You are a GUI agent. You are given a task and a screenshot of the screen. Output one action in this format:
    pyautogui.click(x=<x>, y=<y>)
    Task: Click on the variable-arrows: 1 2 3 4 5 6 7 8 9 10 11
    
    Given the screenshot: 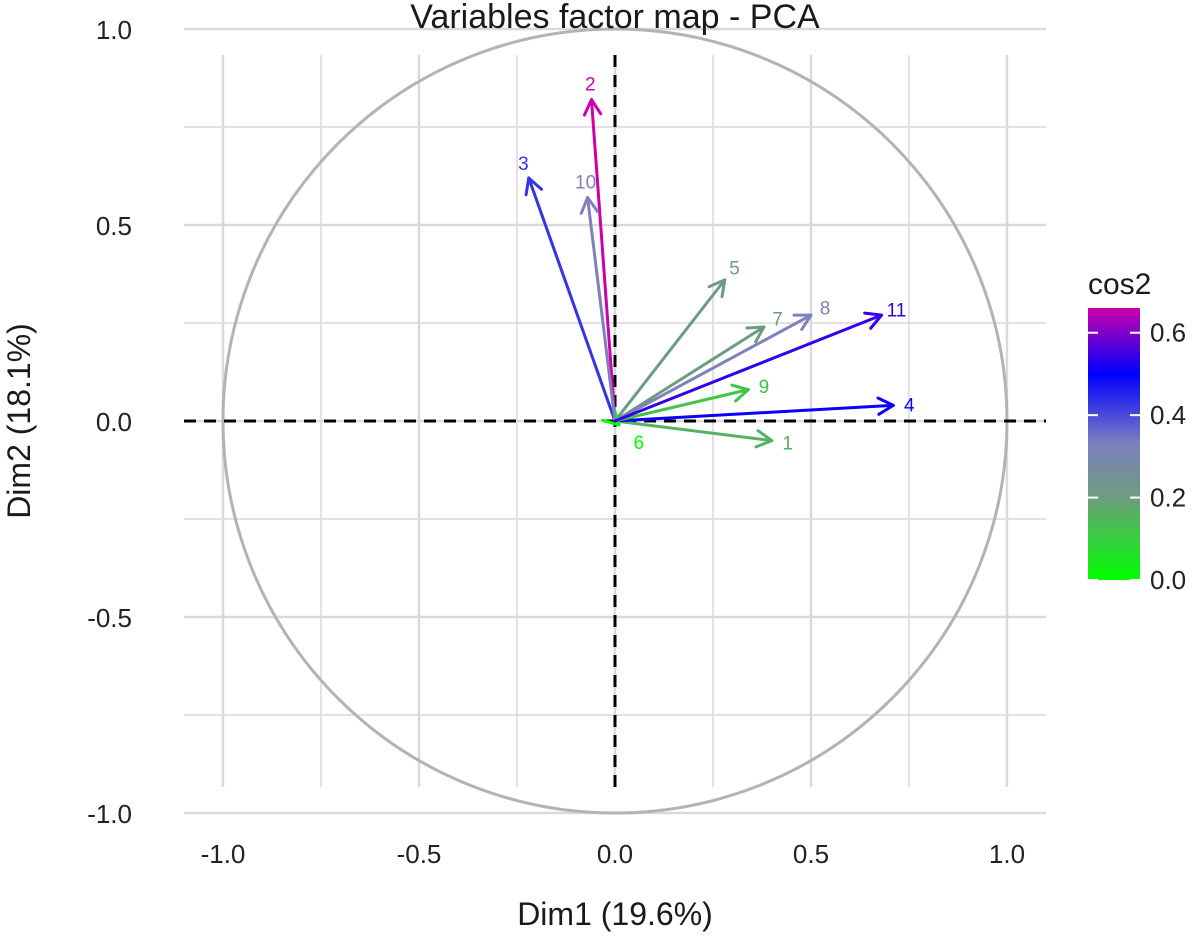 What is the action you would take?
    pyautogui.click(x=716, y=265)
    